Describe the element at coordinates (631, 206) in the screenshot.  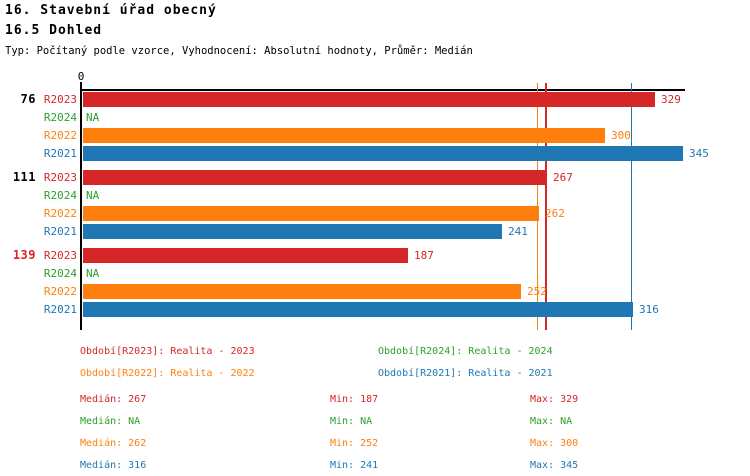
I see `median-line-r2021` at that location.